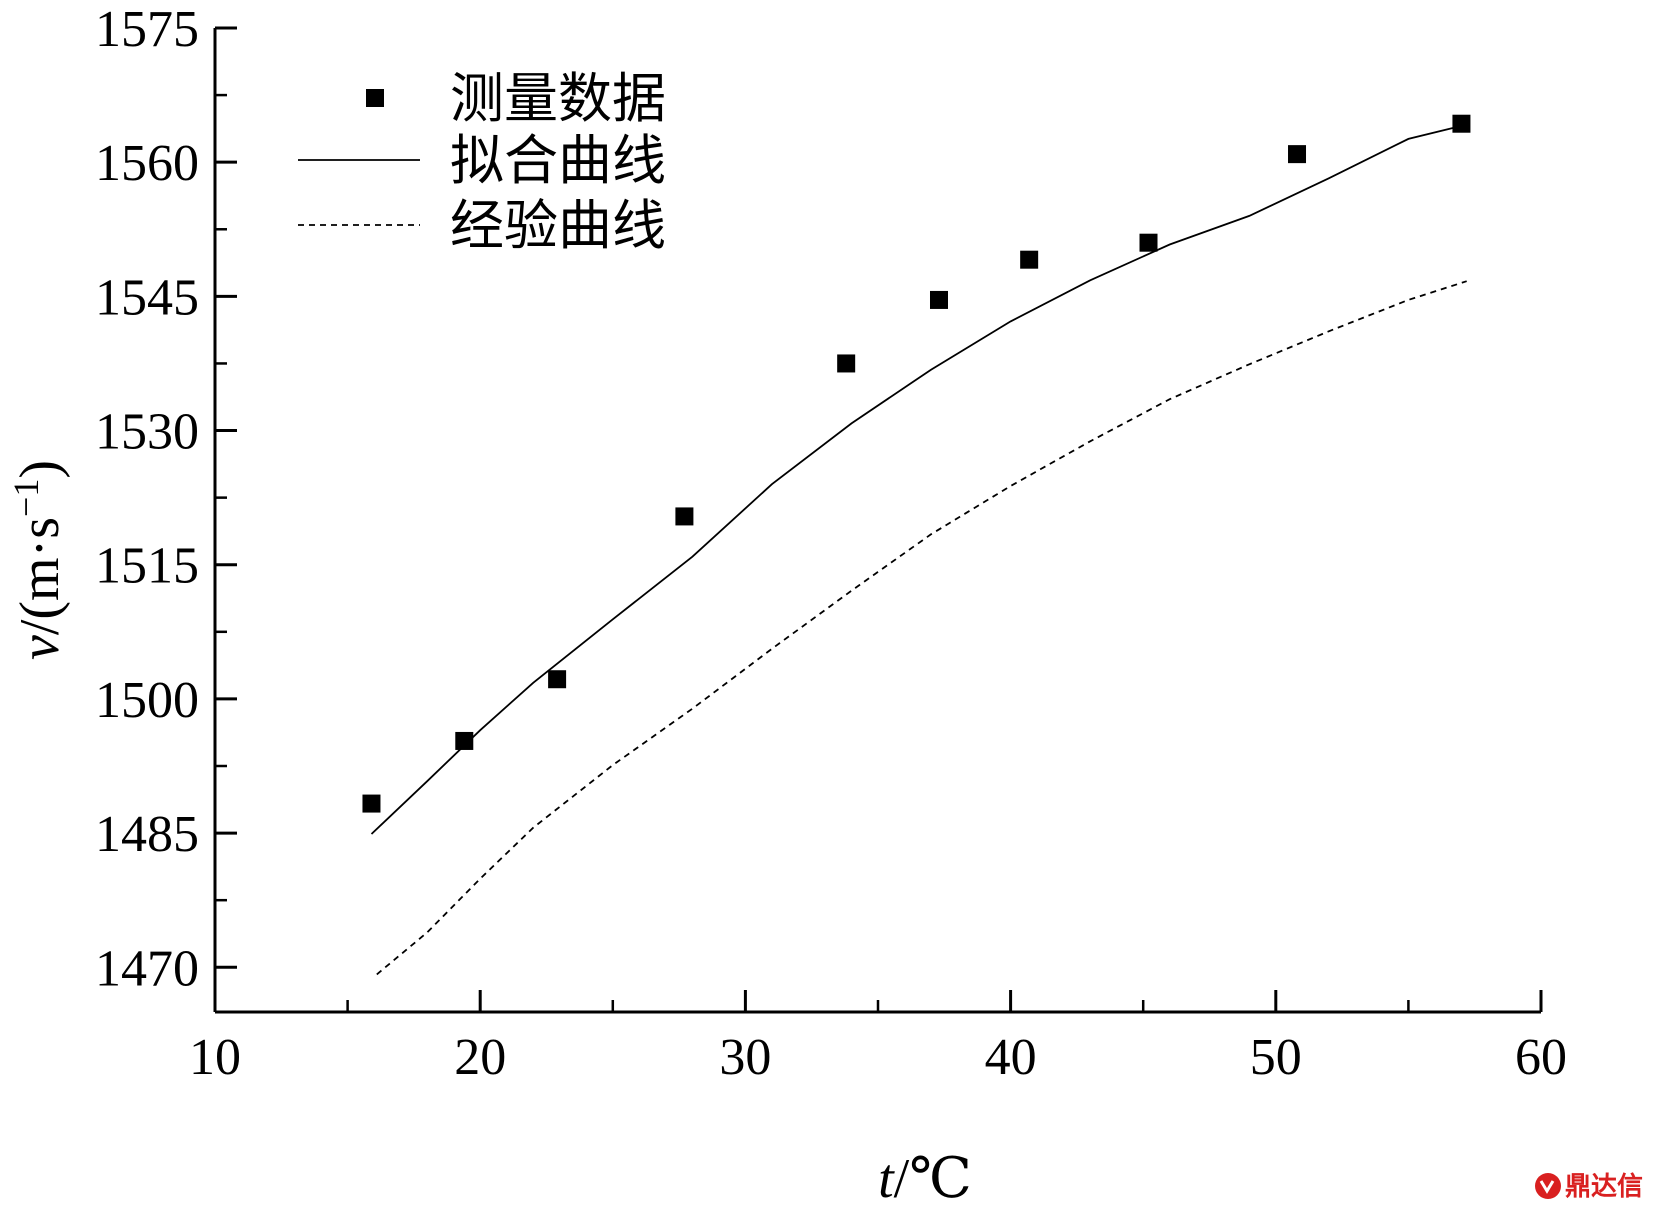 This screenshot has width=1654, height=1205. I want to click on y-axis-unit: /(m·s, so click(40, 576).